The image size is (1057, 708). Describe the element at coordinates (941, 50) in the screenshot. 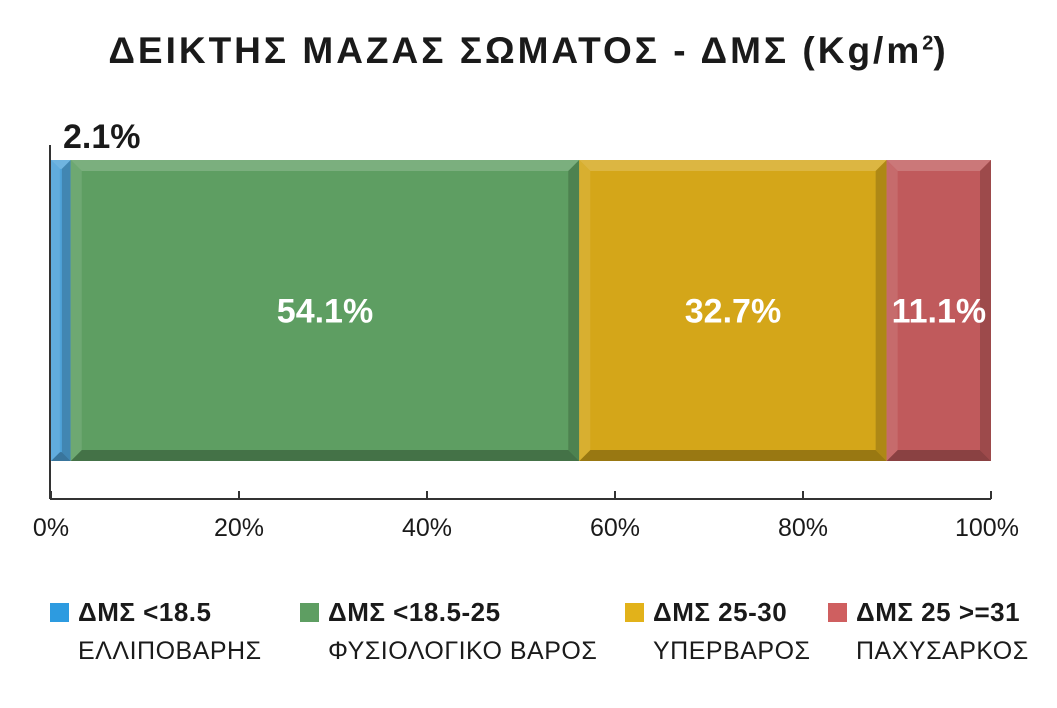

I see `chart-title-close: )` at that location.